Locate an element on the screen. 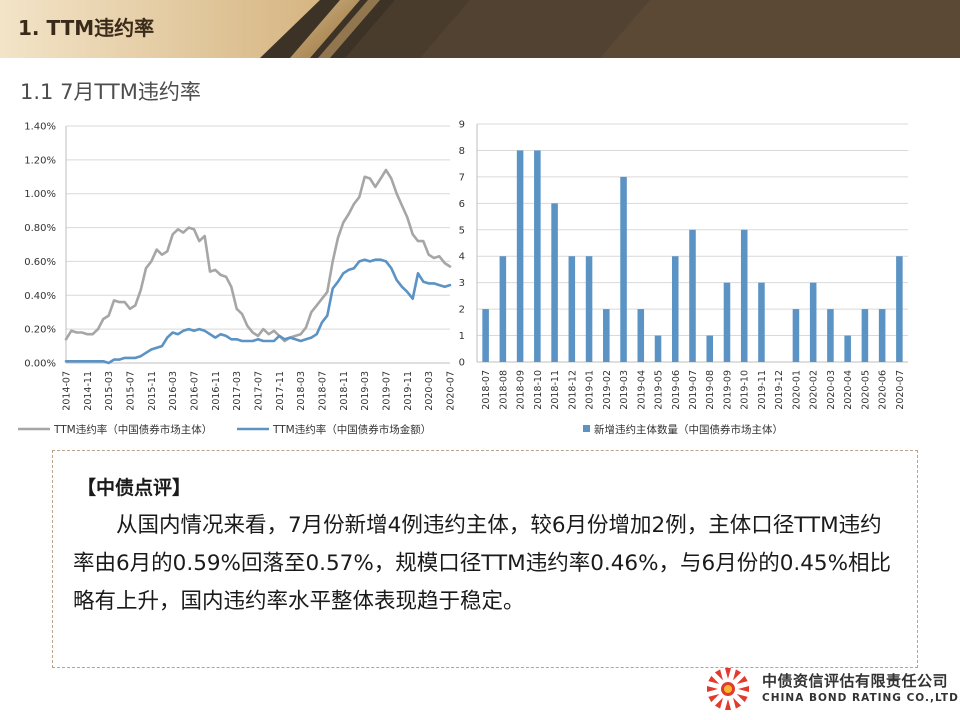 Image resolution: width=960 pixels, height=720 pixels. x-tick-label: 2014-11 is located at coordinates (88, 391).